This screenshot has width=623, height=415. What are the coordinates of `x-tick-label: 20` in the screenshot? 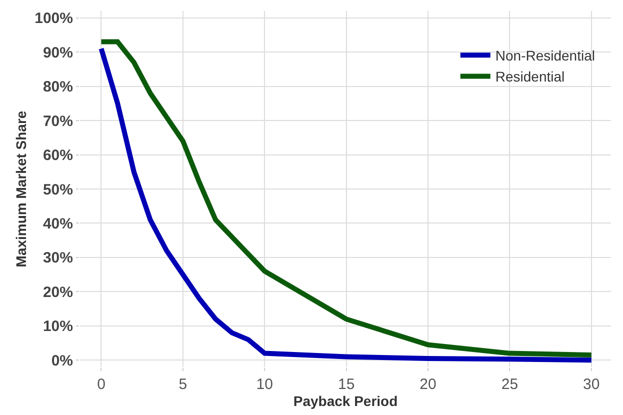 It's located at (428, 384).